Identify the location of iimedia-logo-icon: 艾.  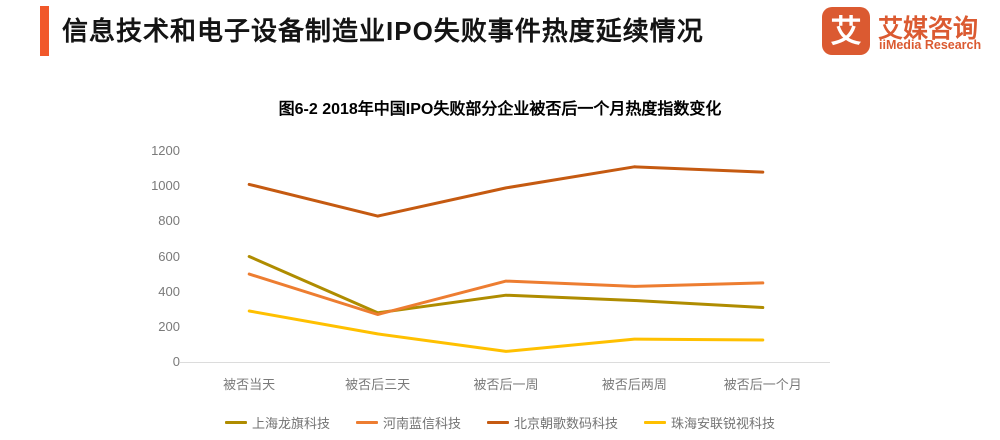
(846, 31).